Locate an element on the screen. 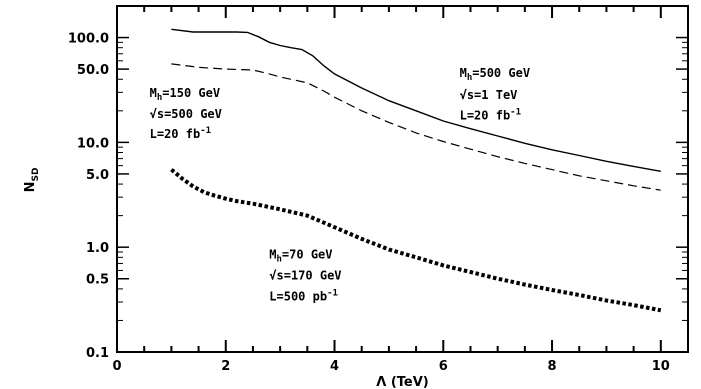 The height and width of the screenshot is (389, 701). y-tick-label: 100.0 is located at coordinates (88, 39).